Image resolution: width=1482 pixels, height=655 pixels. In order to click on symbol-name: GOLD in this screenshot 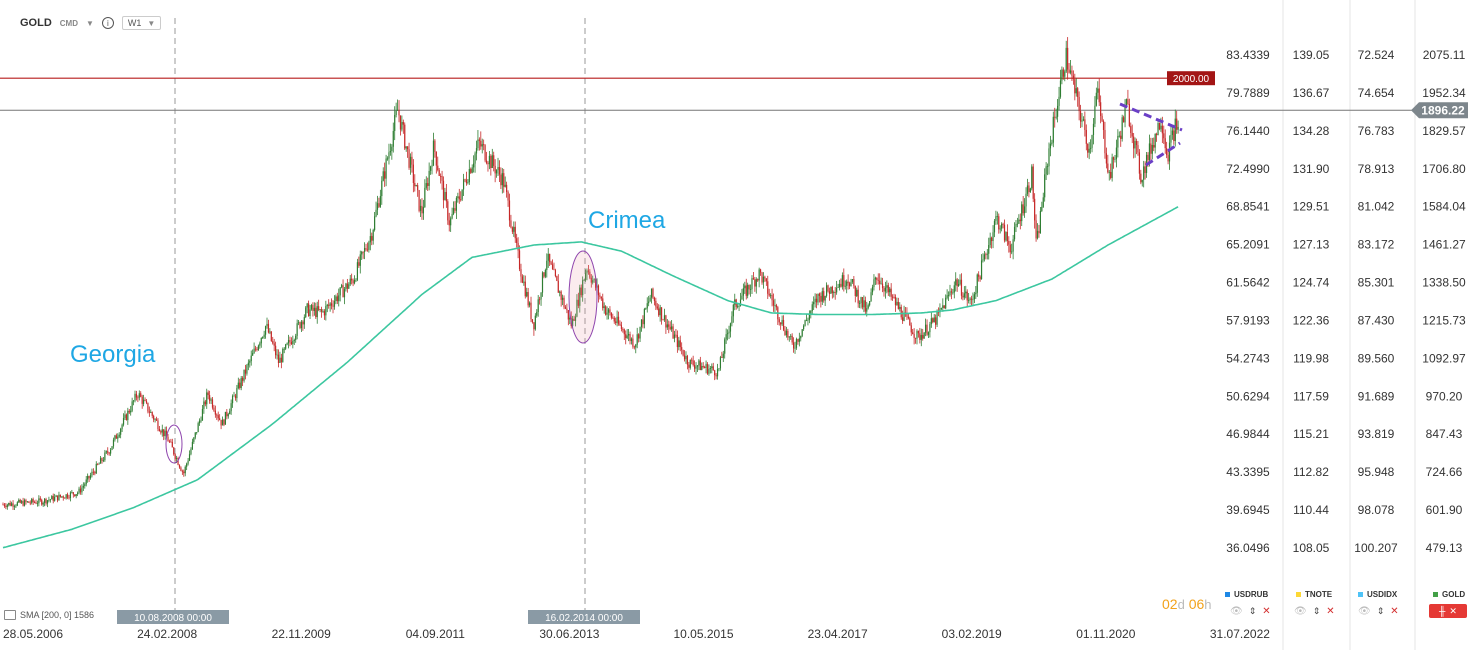, I will do `click(36, 23)`.